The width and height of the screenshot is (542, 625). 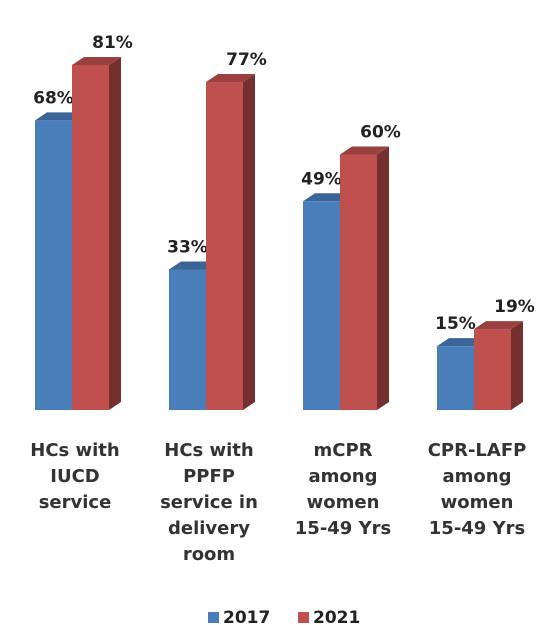 What do you see at coordinates (477, 489) in the screenshot?
I see `x-tick-label: CPR-LAFP among women 15-49 Yrs` at bounding box center [477, 489].